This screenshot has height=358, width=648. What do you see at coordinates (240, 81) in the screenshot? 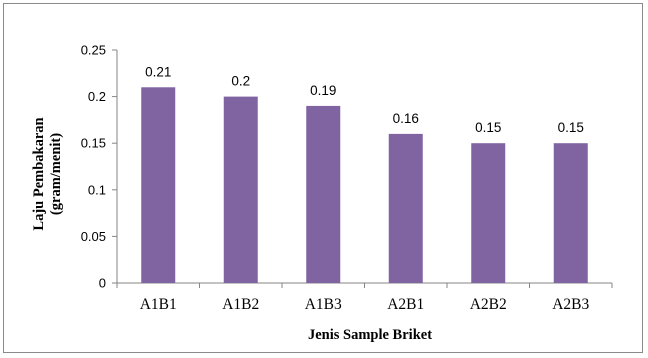
I see `data-label-a1b2: 0.2` at bounding box center [240, 81].